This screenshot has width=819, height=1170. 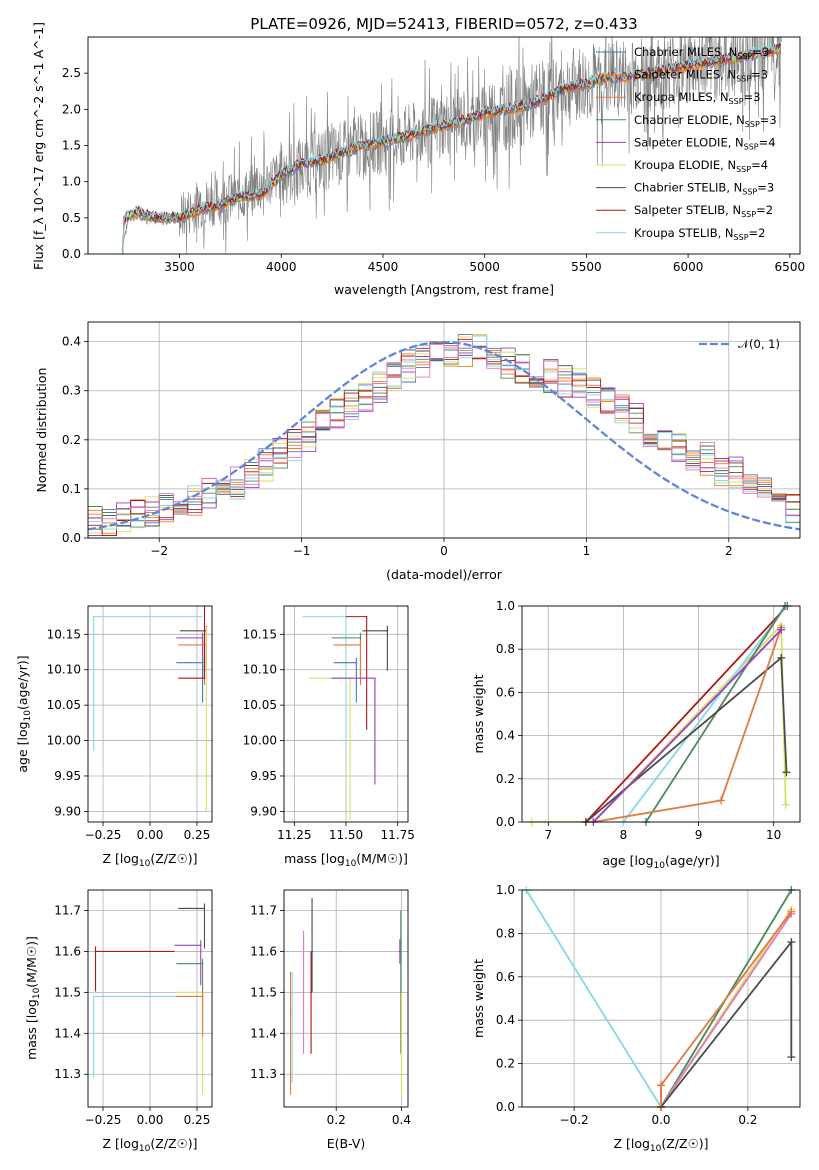 I want to click on label-part: (age/yr)], so click(x=692, y=860).